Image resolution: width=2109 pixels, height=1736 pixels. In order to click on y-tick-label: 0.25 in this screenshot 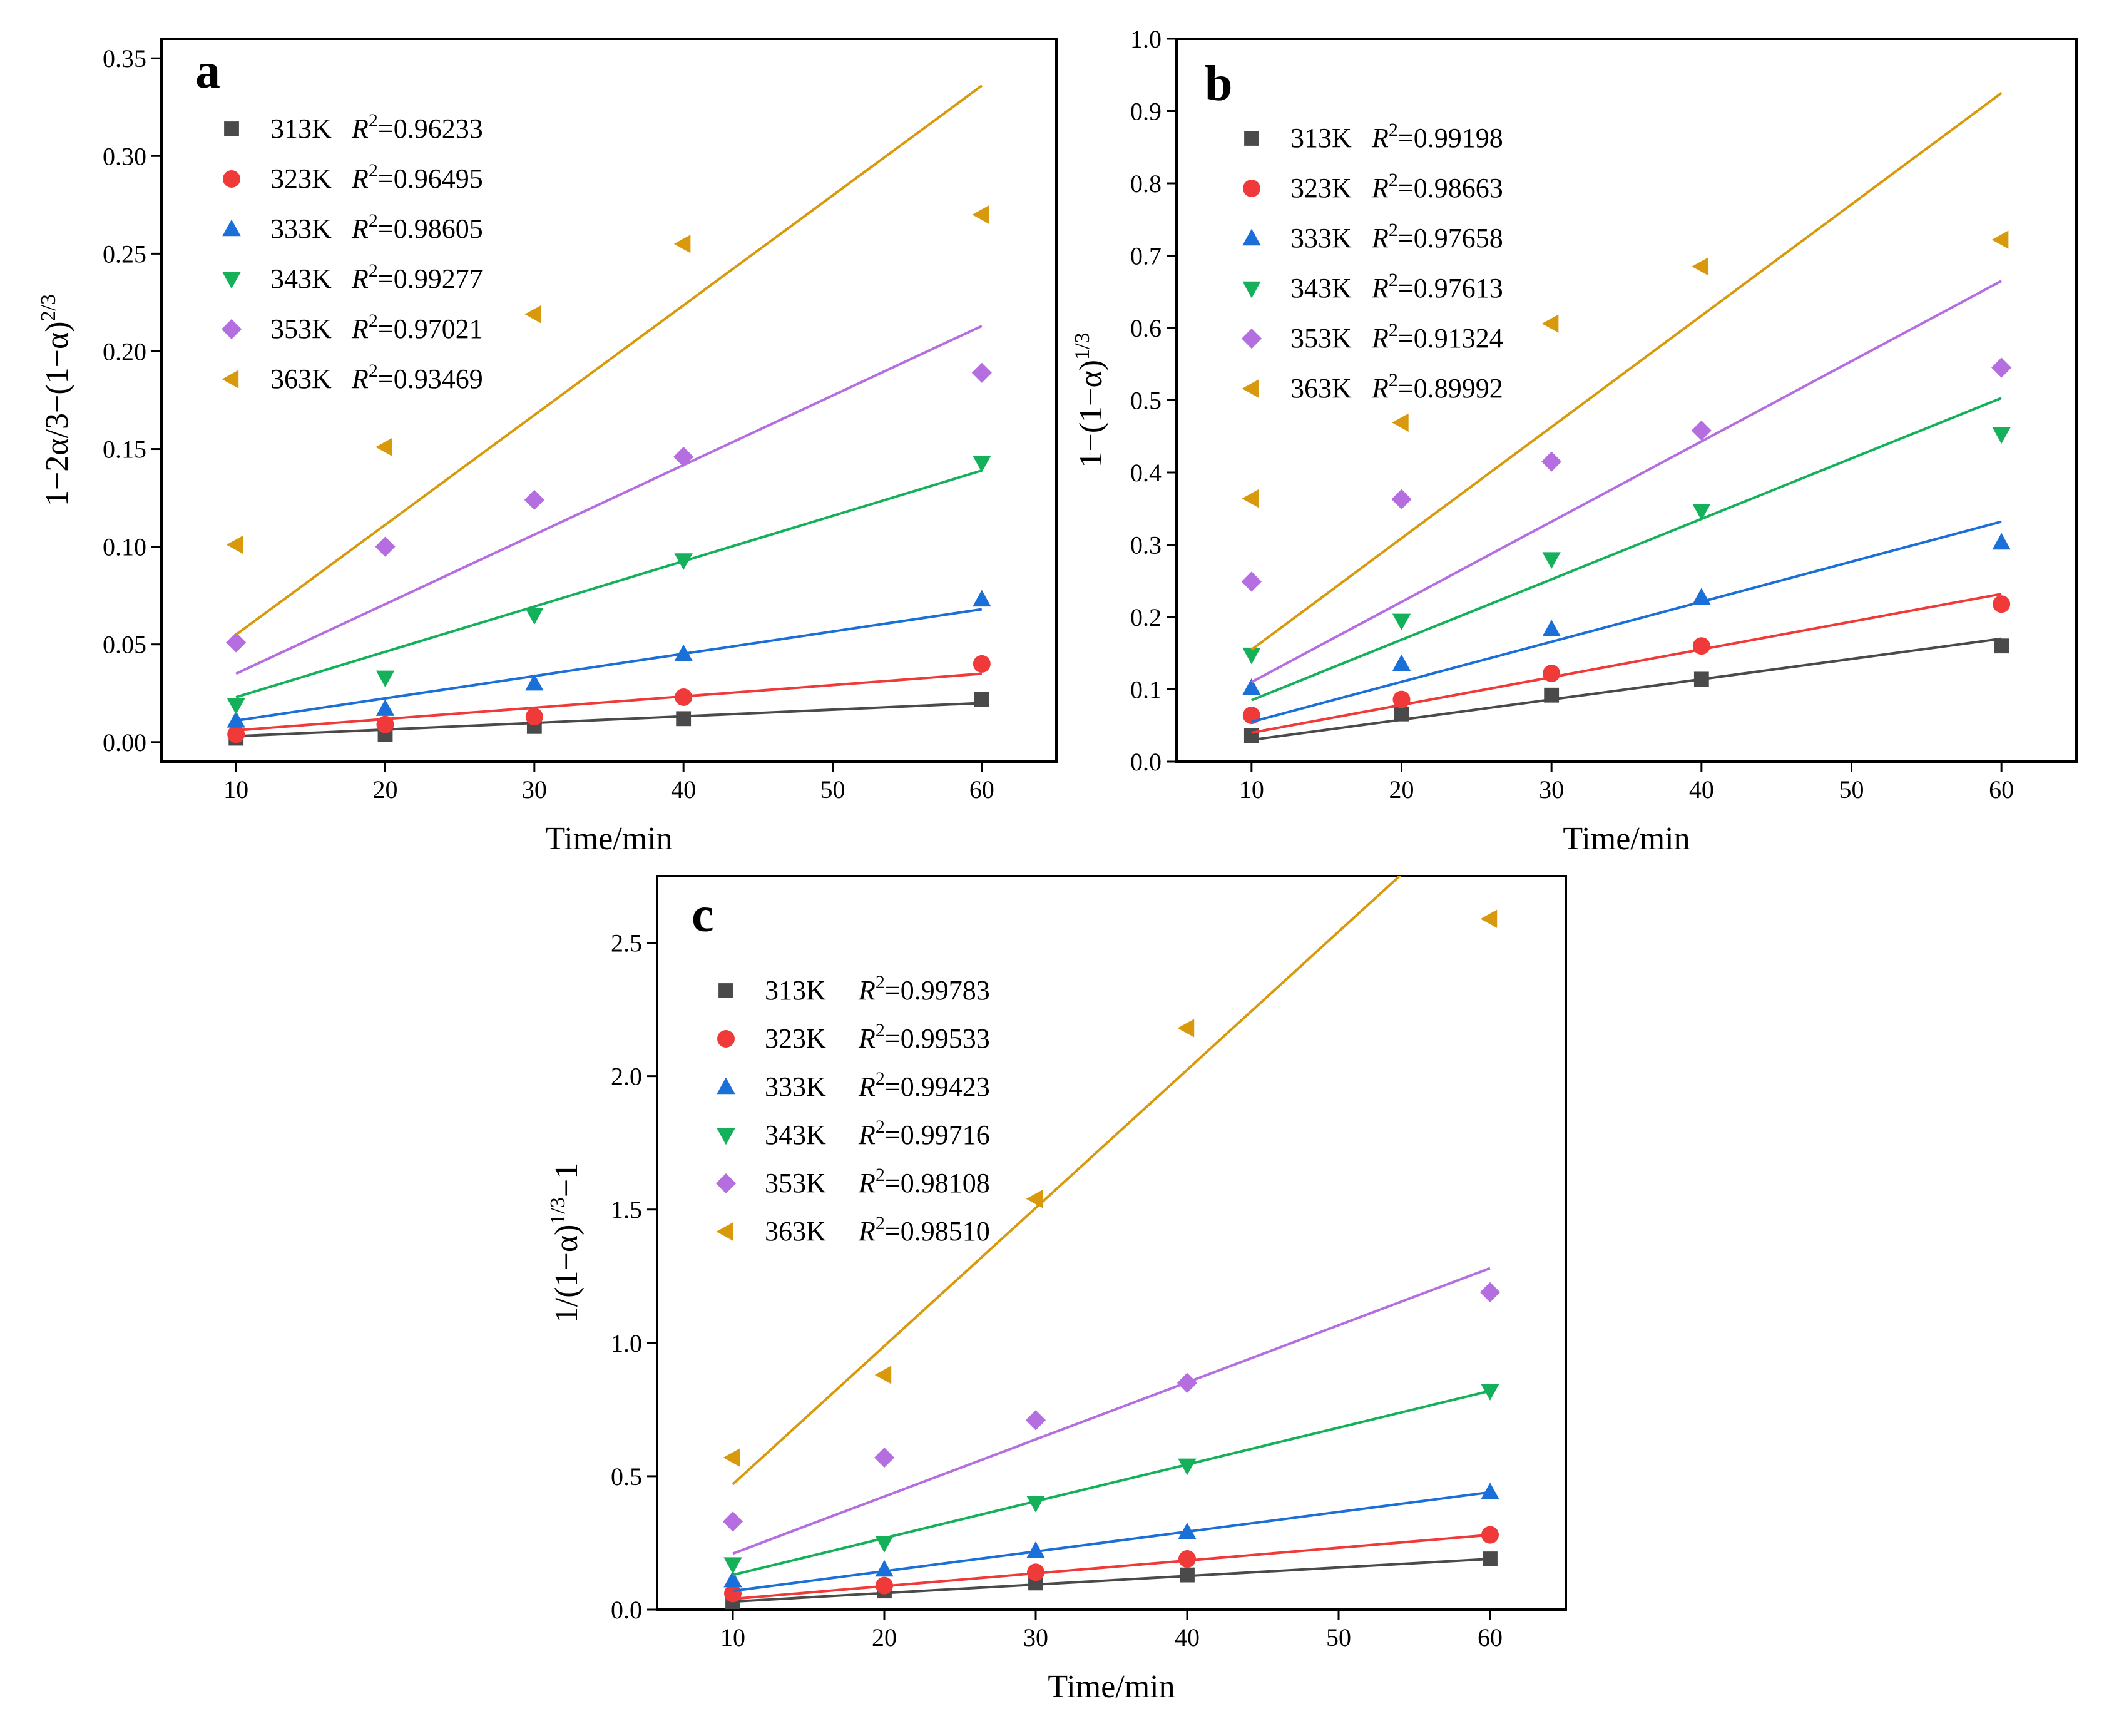, I will do `click(124, 254)`.